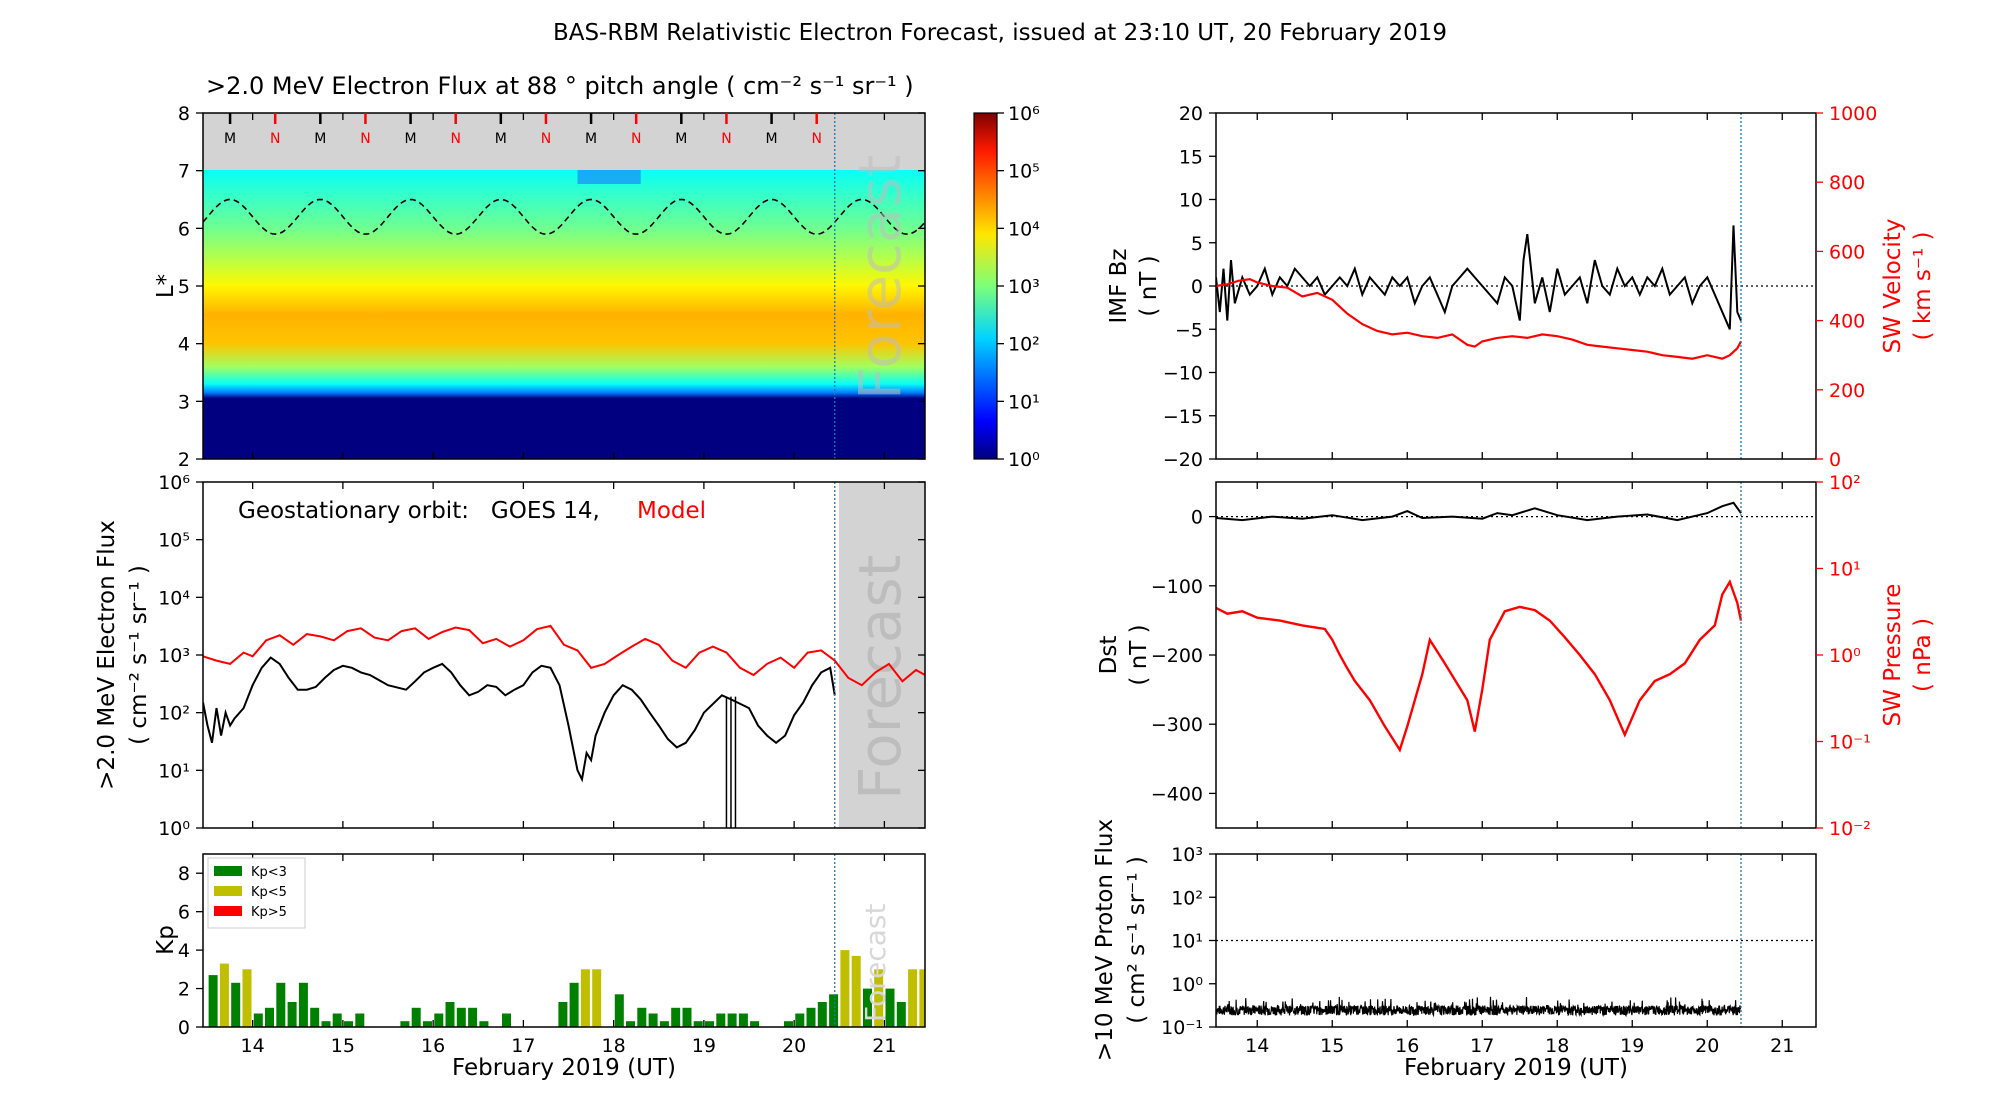 This screenshot has height=1100, width=2000. What do you see at coordinates (343, 1046) in the screenshot?
I see `kp-xtick-label: 15` at bounding box center [343, 1046].